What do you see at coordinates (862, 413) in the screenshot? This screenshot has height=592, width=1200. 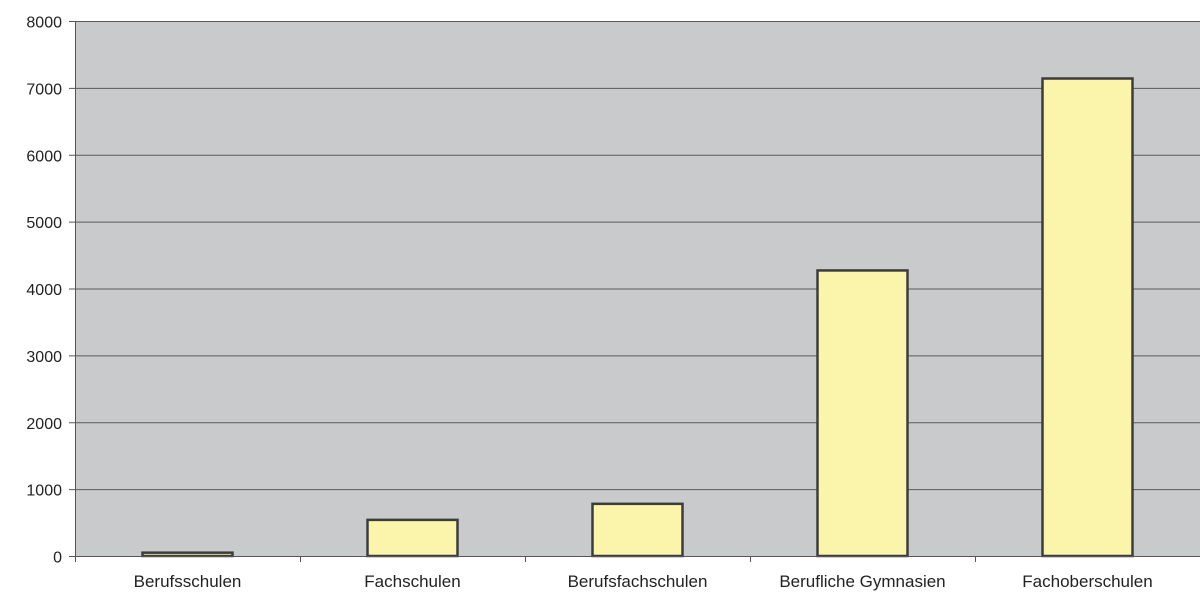 I see `bar-berufliche-gymnasien` at bounding box center [862, 413].